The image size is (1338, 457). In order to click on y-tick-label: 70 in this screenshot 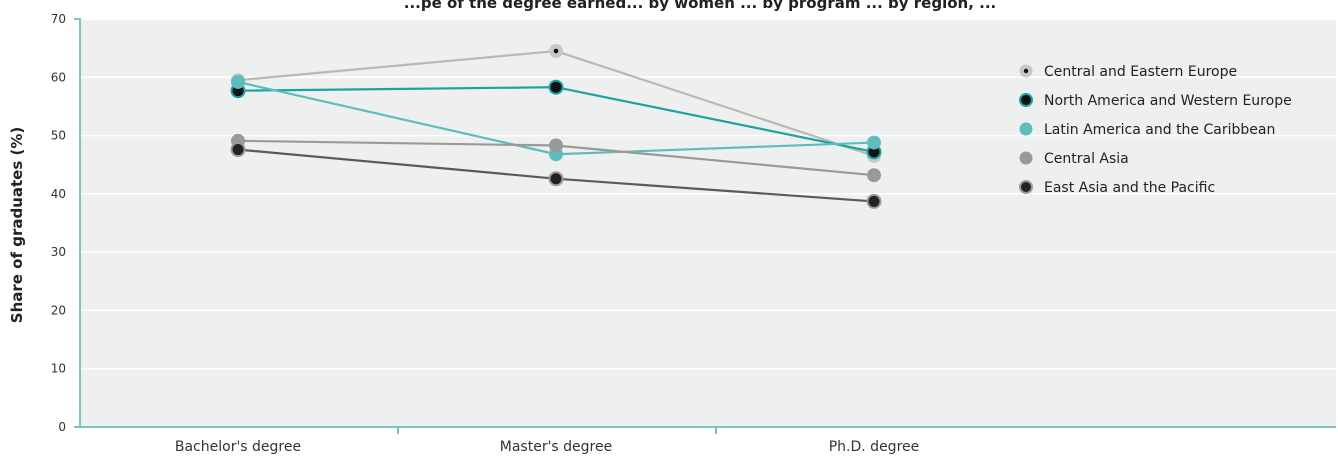, I will do `click(58, 19)`.